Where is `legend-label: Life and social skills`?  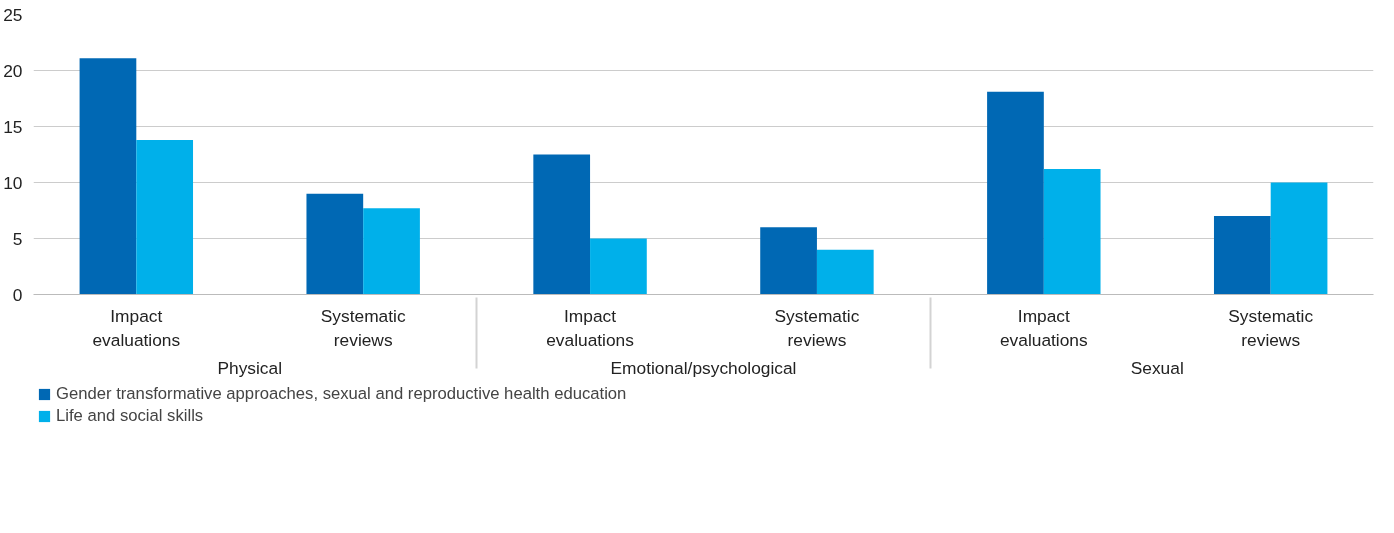
legend-label: Life and social skills is located at coordinates (130, 416).